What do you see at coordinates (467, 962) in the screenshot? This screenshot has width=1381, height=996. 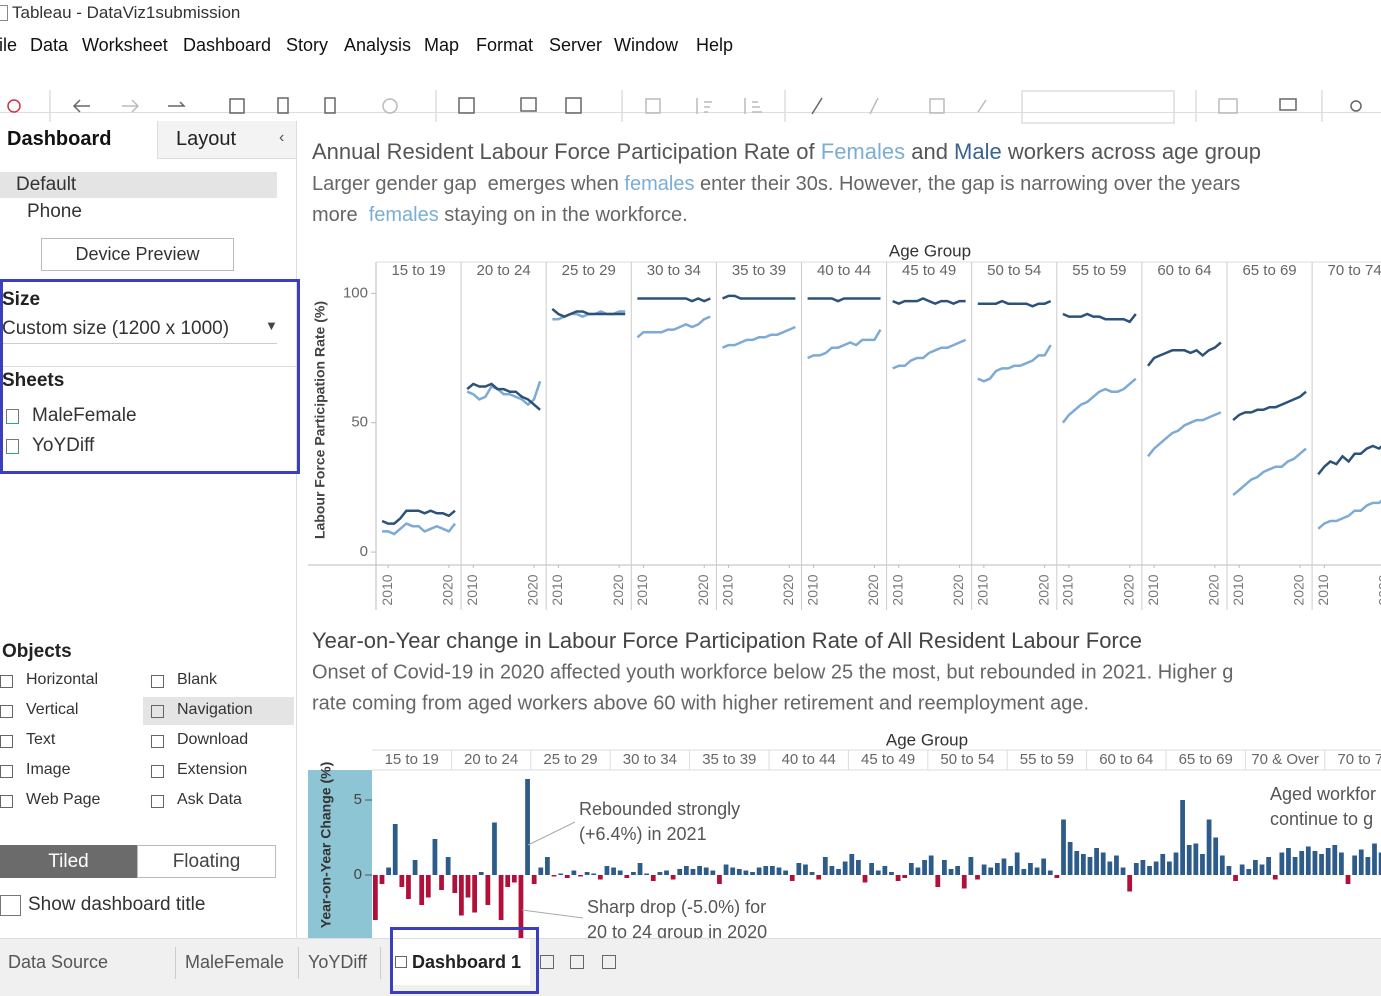 I see `sheet-tab: Dashboard 1` at bounding box center [467, 962].